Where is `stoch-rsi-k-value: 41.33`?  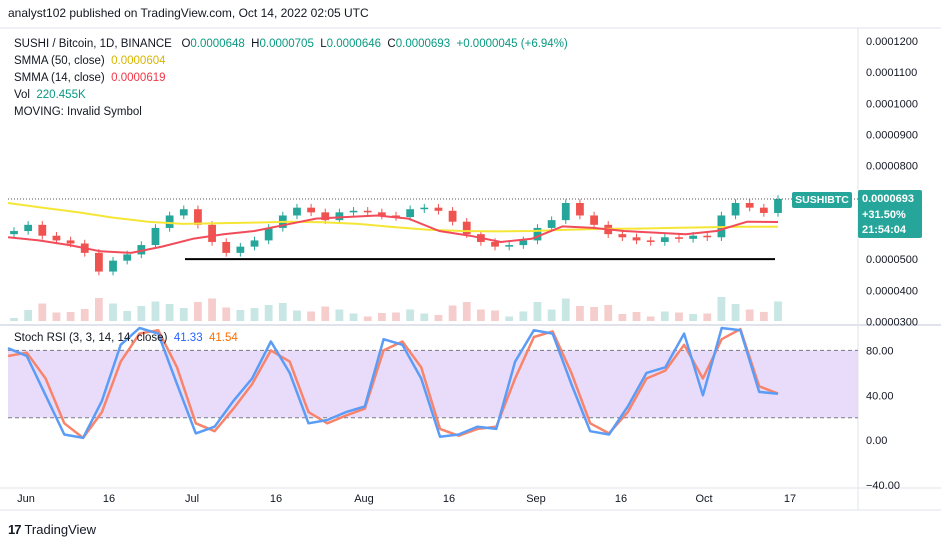
stoch-rsi-k-value: 41.33 is located at coordinates (188, 338).